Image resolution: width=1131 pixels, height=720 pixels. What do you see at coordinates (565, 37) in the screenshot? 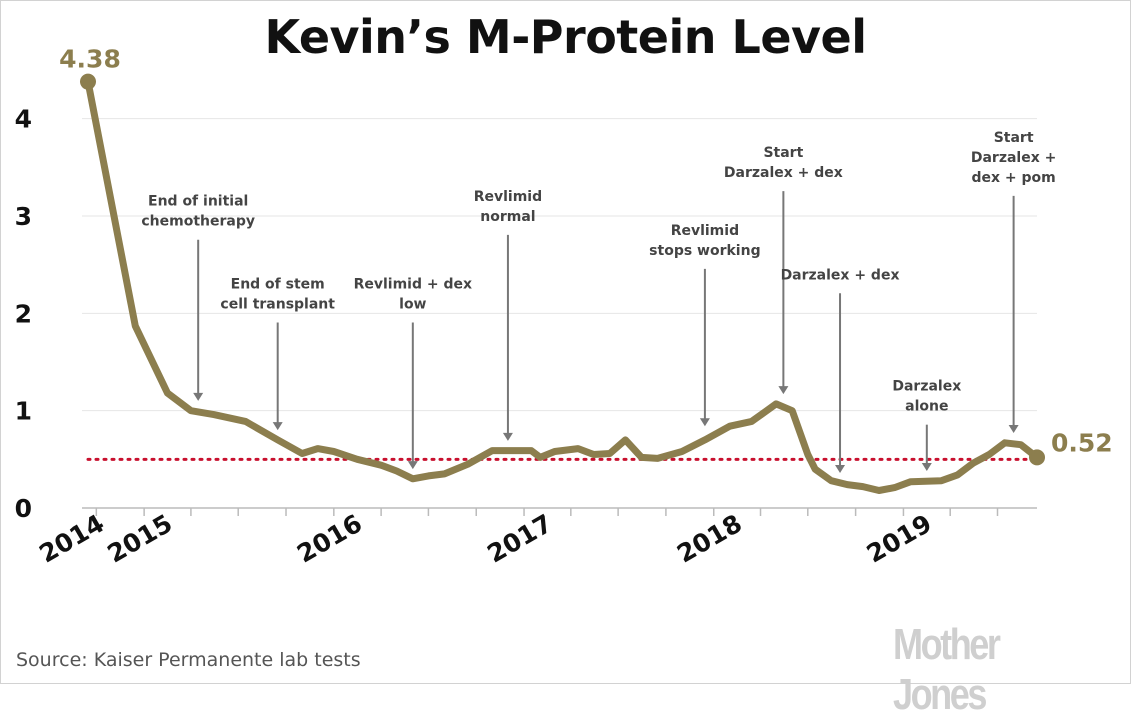
I see `chart-title: Kevin’s M-Protein Level` at bounding box center [565, 37].